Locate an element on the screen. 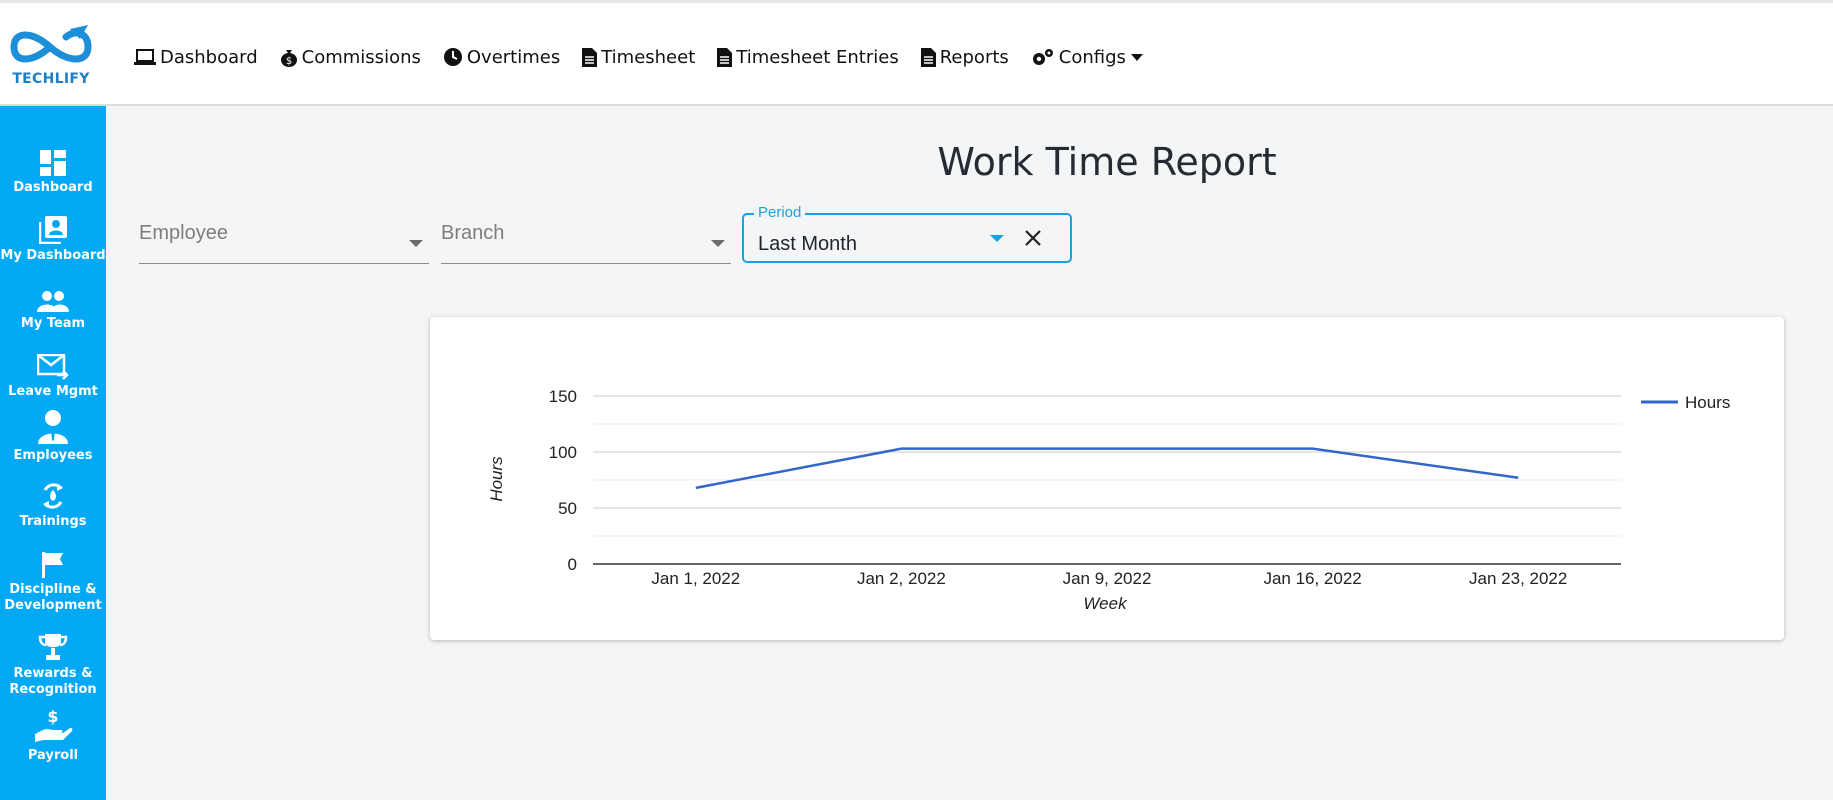 This screenshot has width=1833, height=800. nav-reports-label: Reports is located at coordinates (974, 57).